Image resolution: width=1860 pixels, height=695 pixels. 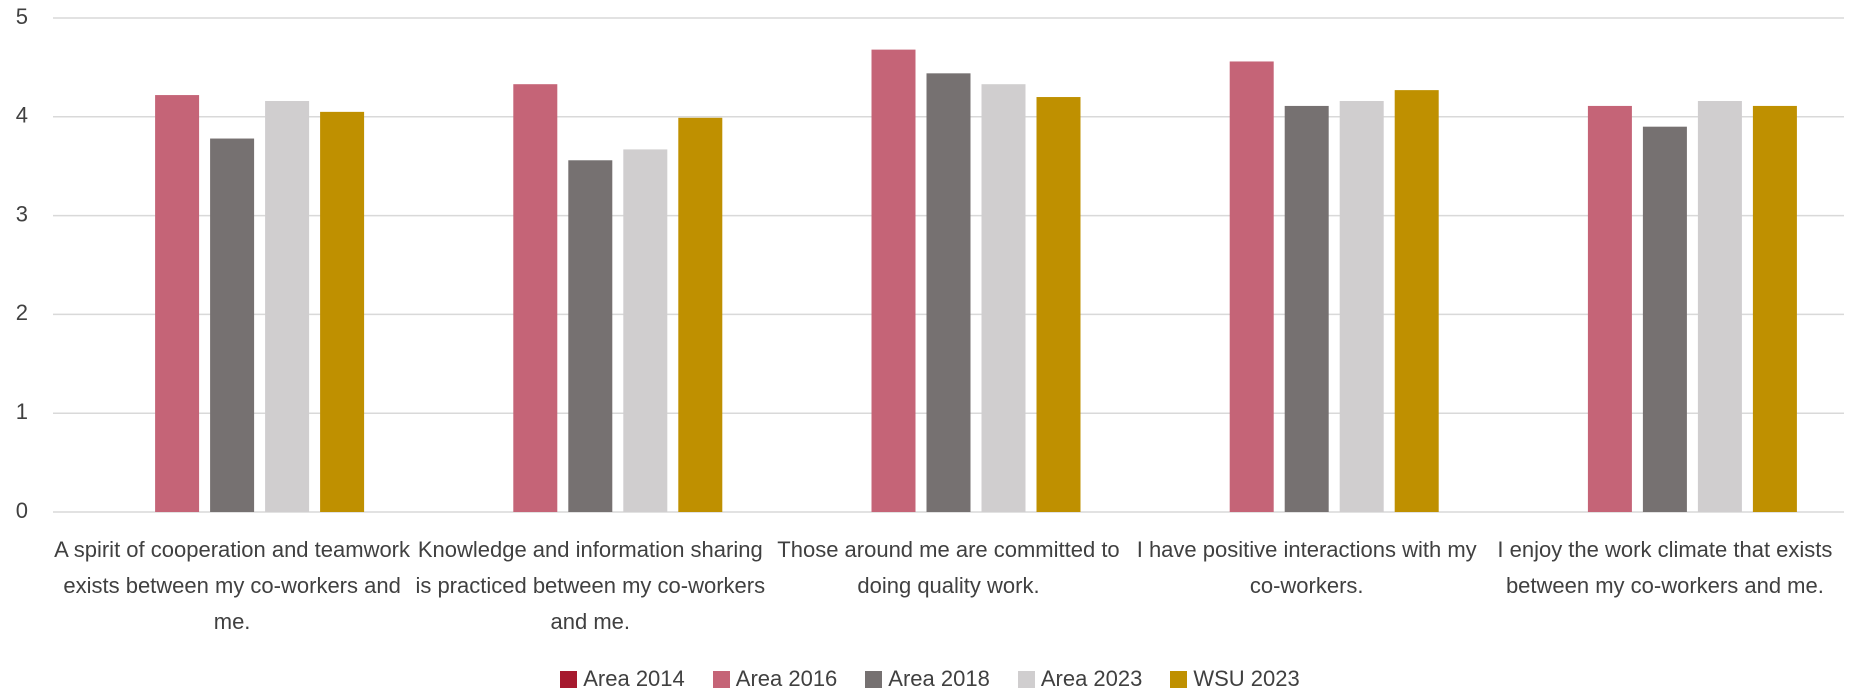 I want to click on y-tick-label: 5, so click(x=22, y=16).